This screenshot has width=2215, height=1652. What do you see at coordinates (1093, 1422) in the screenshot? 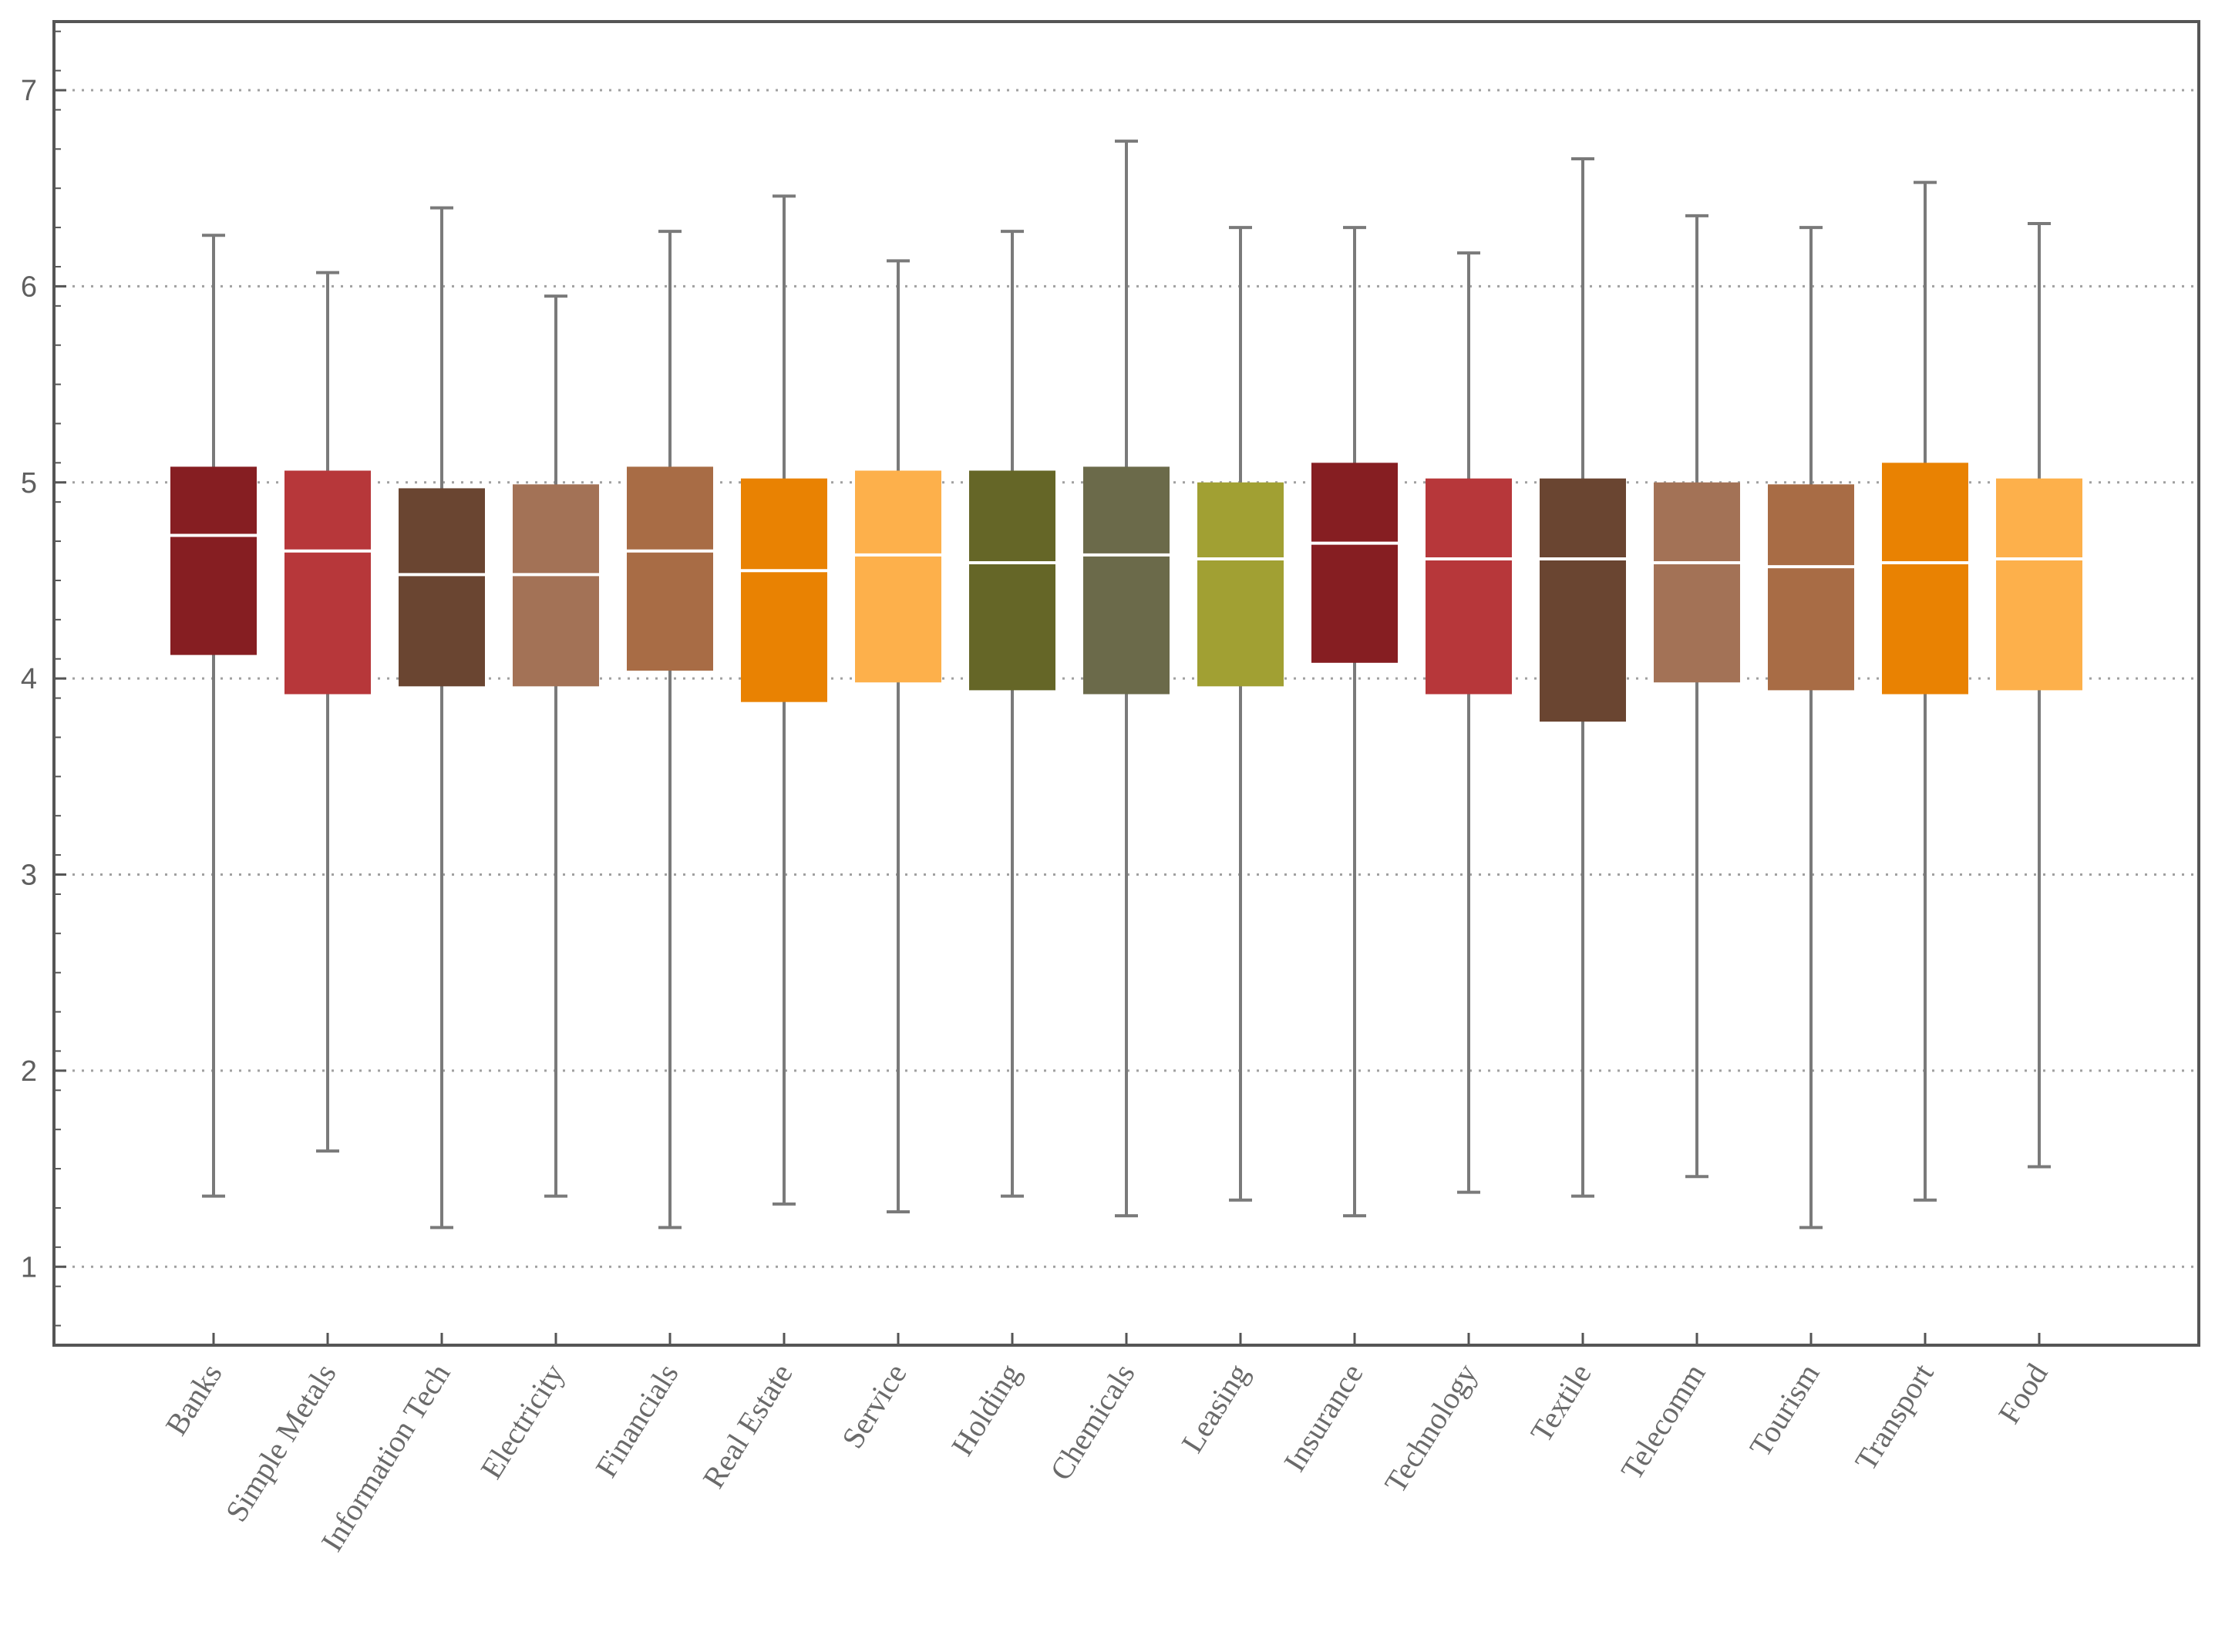
I see `x-category-label: Chemicals` at bounding box center [1093, 1422].